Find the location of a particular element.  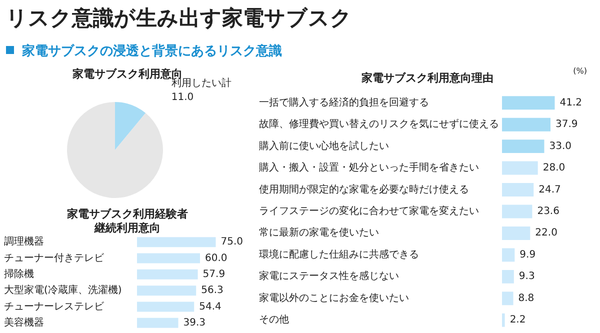

y-tick-label: 購入・搬入・設置・処分といった手間を省きたい is located at coordinates (369, 168).